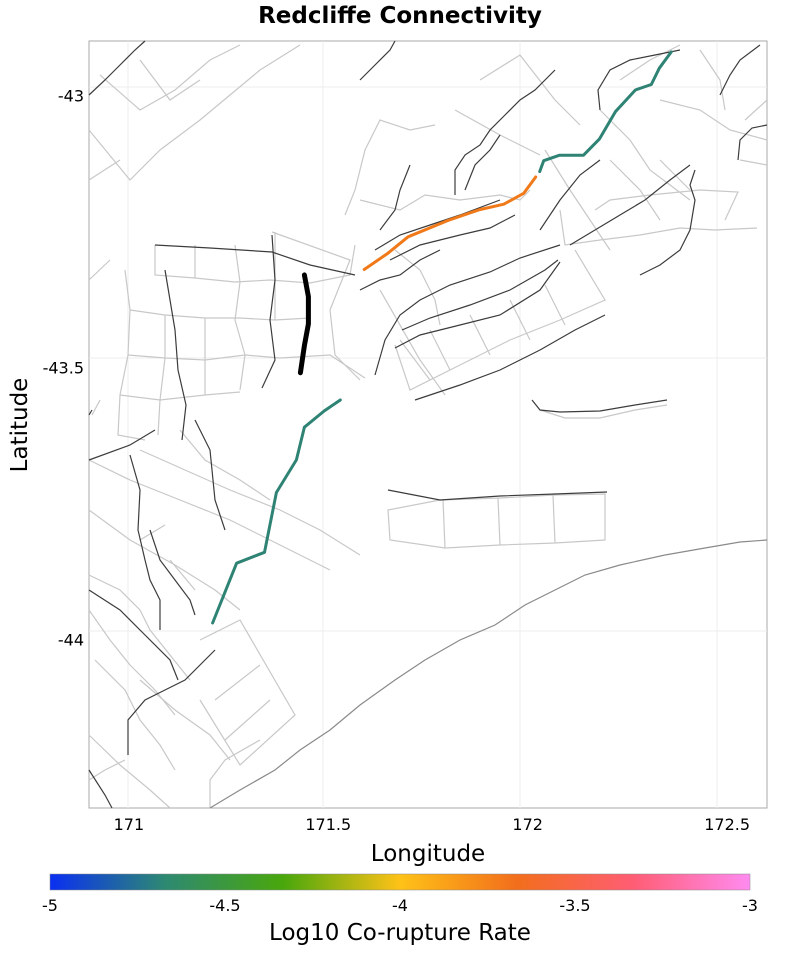 The height and width of the screenshot is (955, 800). Describe the element at coordinates (224, 905) in the screenshot. I see `colorbar-tick-label: -4.5` at that location.